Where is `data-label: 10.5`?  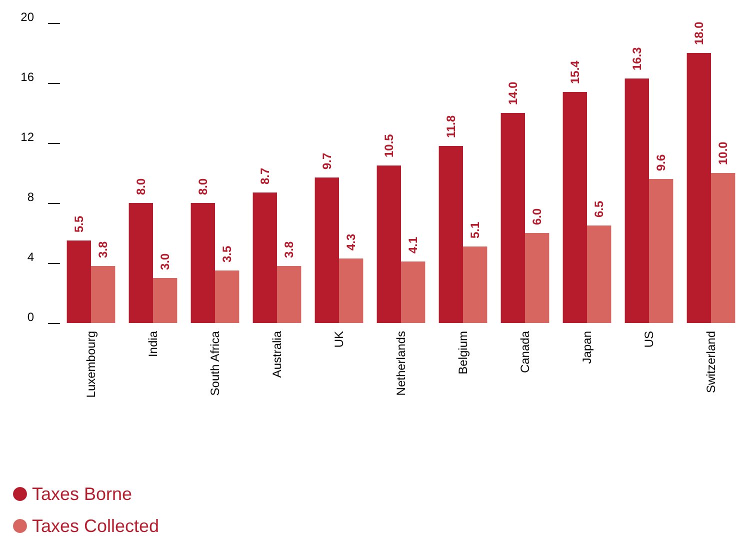 data-label: 10.5 is located at coordinates (389, 146).